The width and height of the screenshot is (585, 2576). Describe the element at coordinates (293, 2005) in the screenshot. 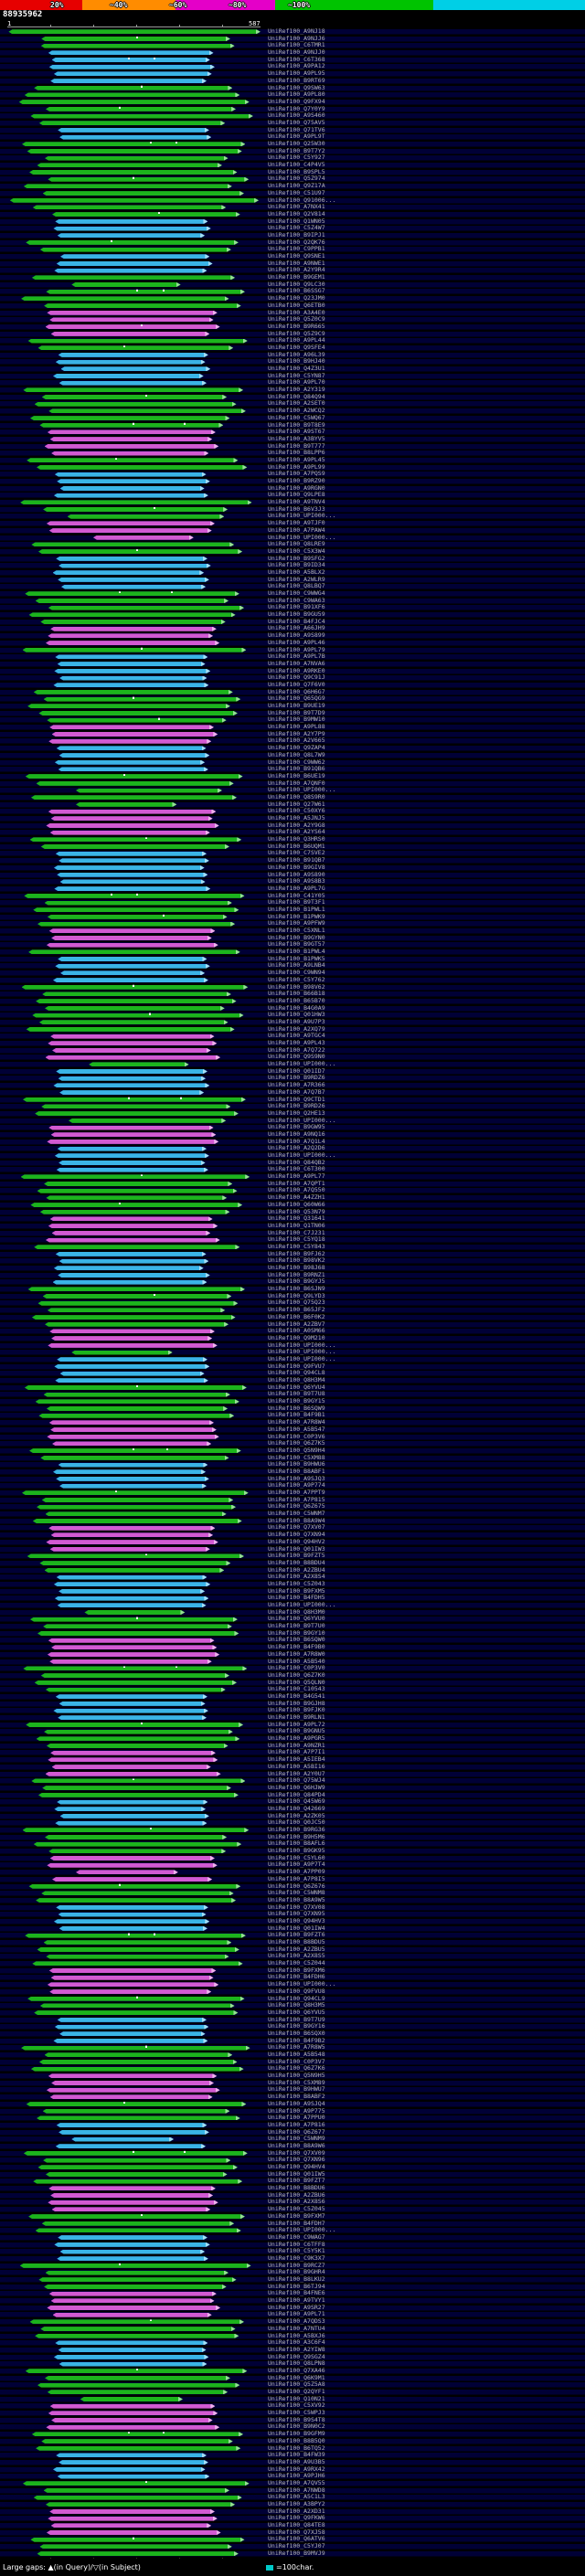

I see `hit-row: UniRef100_Q8H3M5` at that location.